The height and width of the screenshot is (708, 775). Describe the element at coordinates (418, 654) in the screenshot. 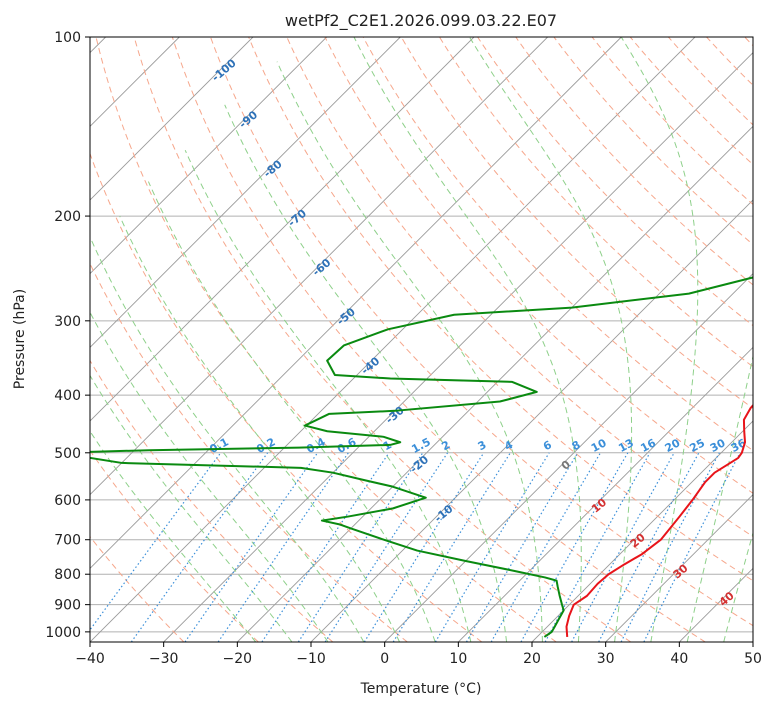

I see `x-axis-ticks: −40 −30 −20 −10 0 10 20 30 40 50` at that location.